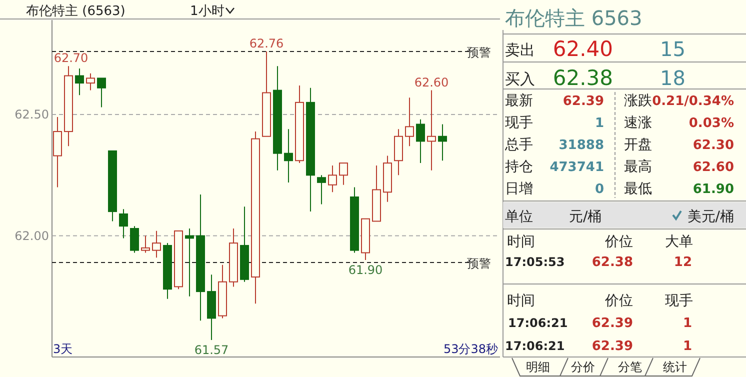  What do you see at coordinates (535, 262) in the screenshot?
I see `text: 17:05:53` at bounding box center [535, 262].